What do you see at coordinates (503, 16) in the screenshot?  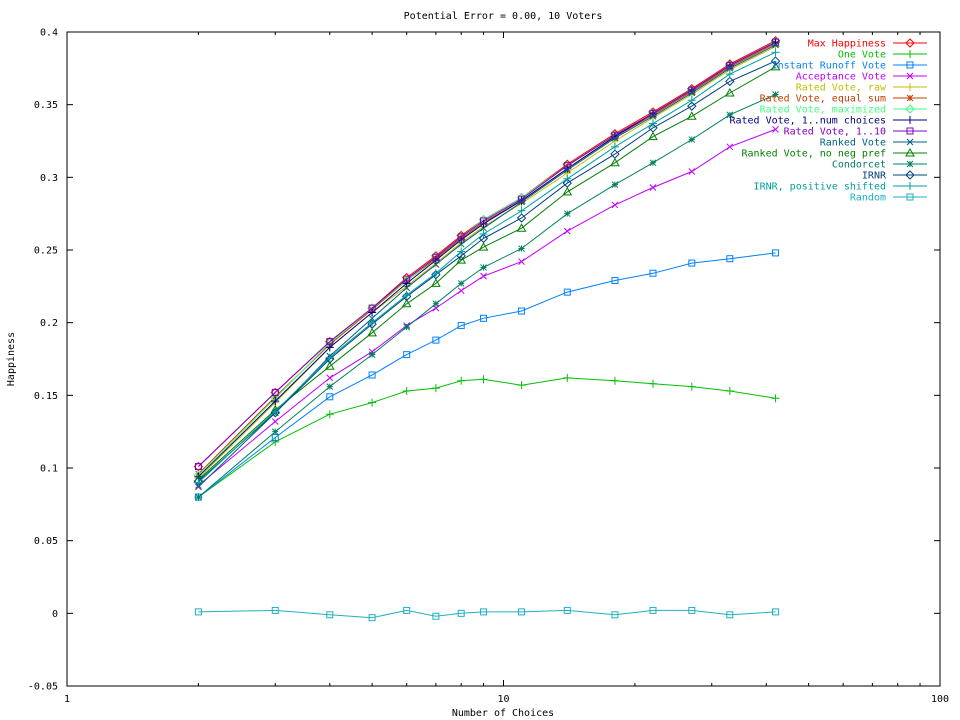 I see `chart-title: Potential Error = 0.00, 10 Voters` at bounding box center [503, 16].